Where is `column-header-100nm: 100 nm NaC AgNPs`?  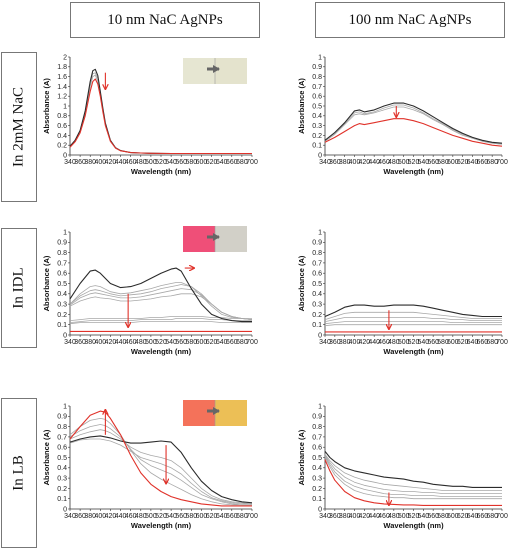
column-header-100nm: 100 nm NaC AgNPs is located at coordinates (410, 20).